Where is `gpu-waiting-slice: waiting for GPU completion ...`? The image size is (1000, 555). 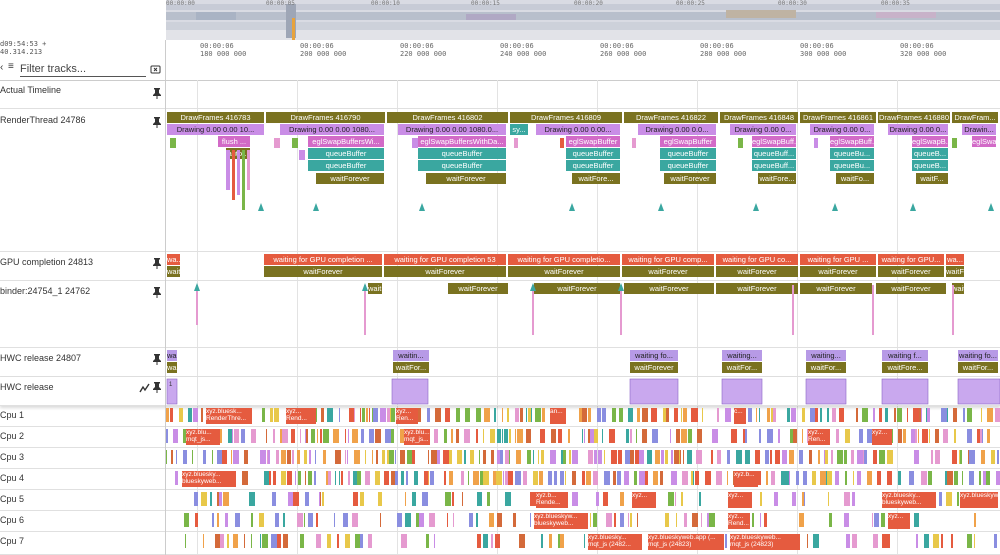 gpu-waiting-slice: waiting for GPU completion ... is located at coordinates (323, 259).